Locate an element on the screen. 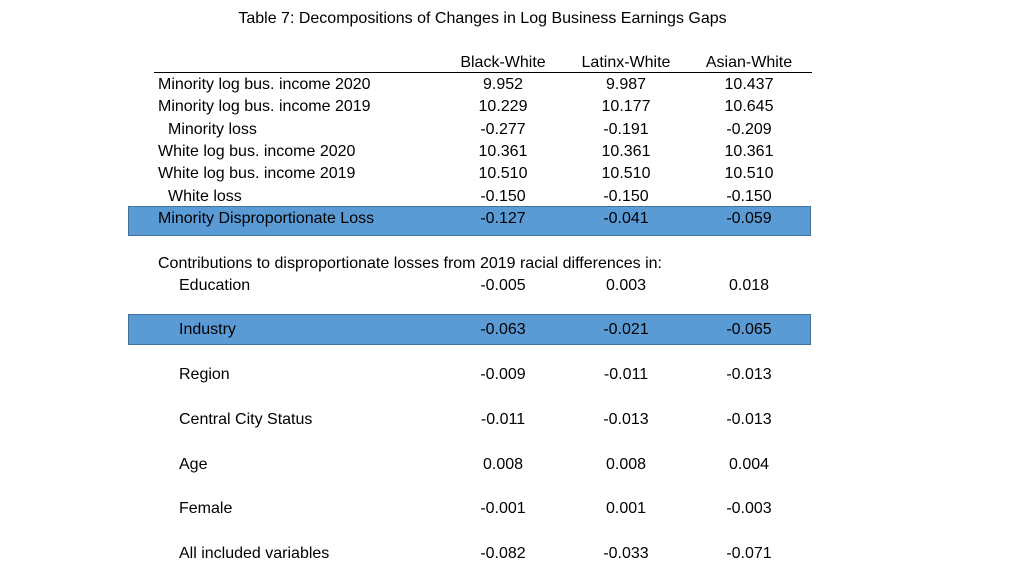 Image resolution: width=1024 pixels, height=576 pixels. cell-black-white: -0.127 is located at coordinates (503, 218).